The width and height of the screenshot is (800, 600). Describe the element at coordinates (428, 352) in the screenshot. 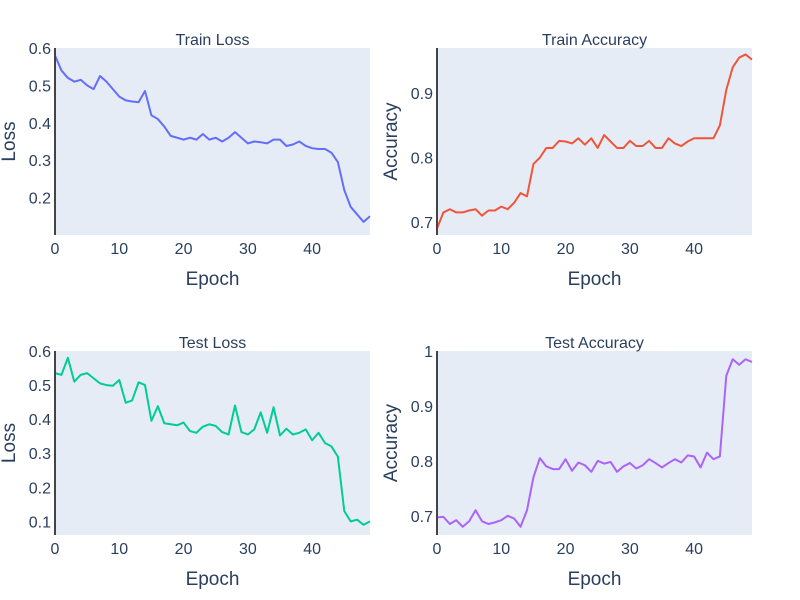

I see `y-tick-label: 1` at that location.